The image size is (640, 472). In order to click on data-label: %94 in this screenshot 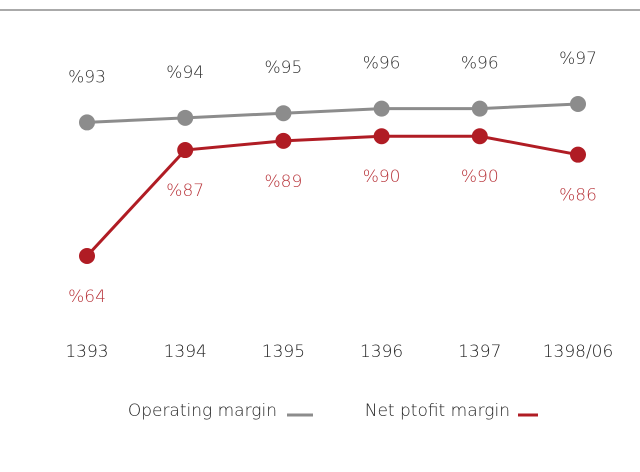, I will do `click(185, 73)`.